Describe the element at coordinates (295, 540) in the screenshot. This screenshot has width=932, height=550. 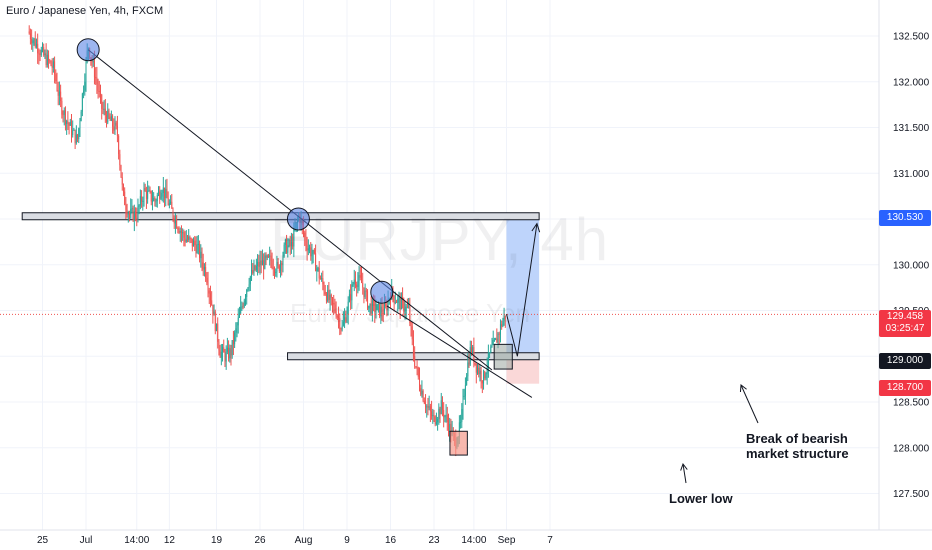
I see `time-axis: 25 Jul 14:00 12 19 26 Aug 9 16 23 14:00 Sep 7` at that location.